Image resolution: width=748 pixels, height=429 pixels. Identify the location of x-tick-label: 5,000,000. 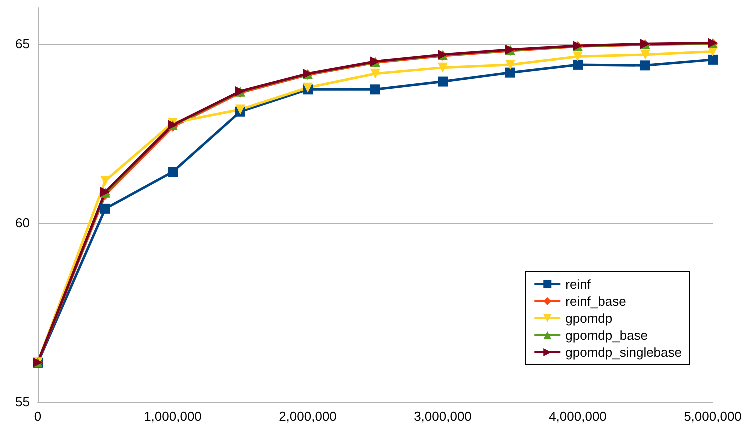
(713, 416).